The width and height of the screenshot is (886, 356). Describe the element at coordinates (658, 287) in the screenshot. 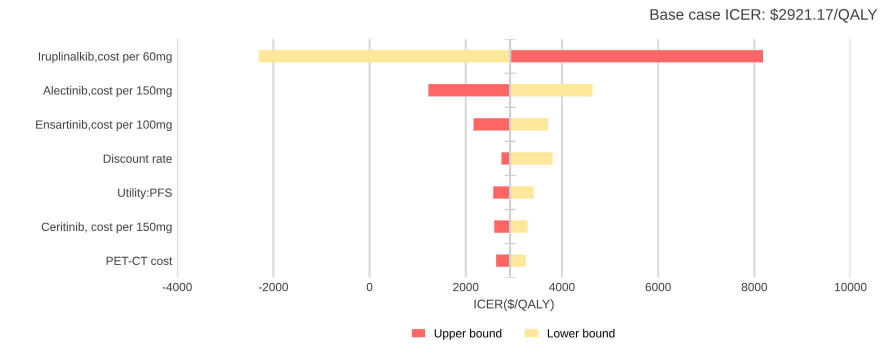

I see `x-tick-label: 6000` at that location.